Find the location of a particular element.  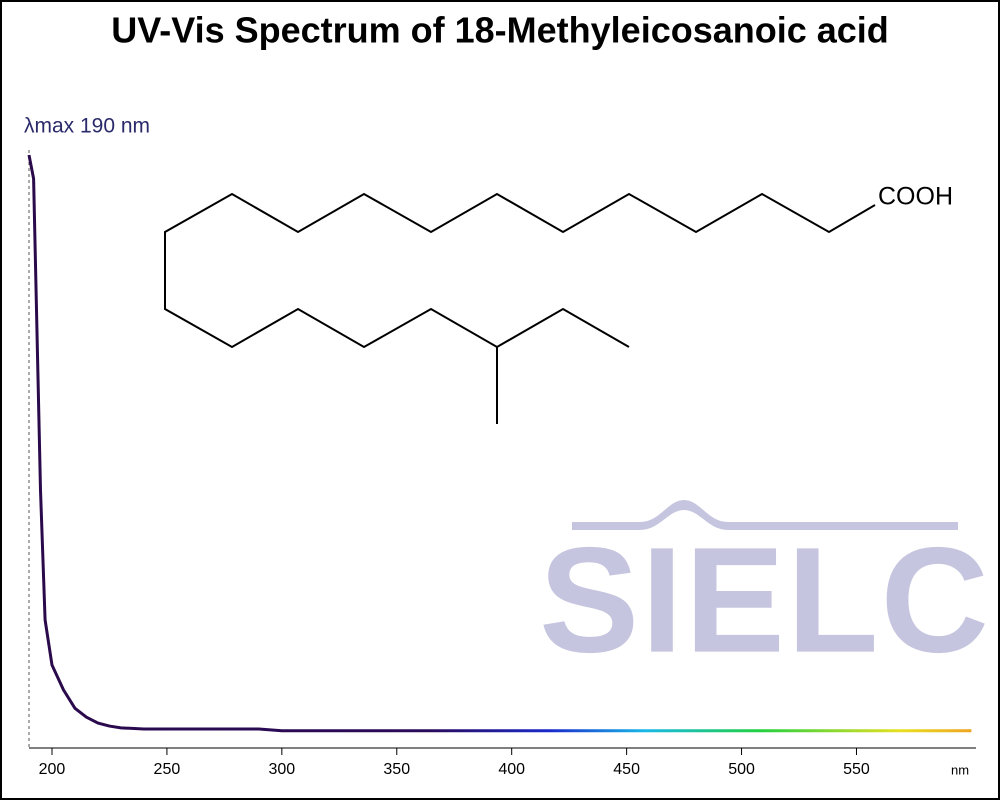

watermark: SIELC is located at coordinates (765, 600).